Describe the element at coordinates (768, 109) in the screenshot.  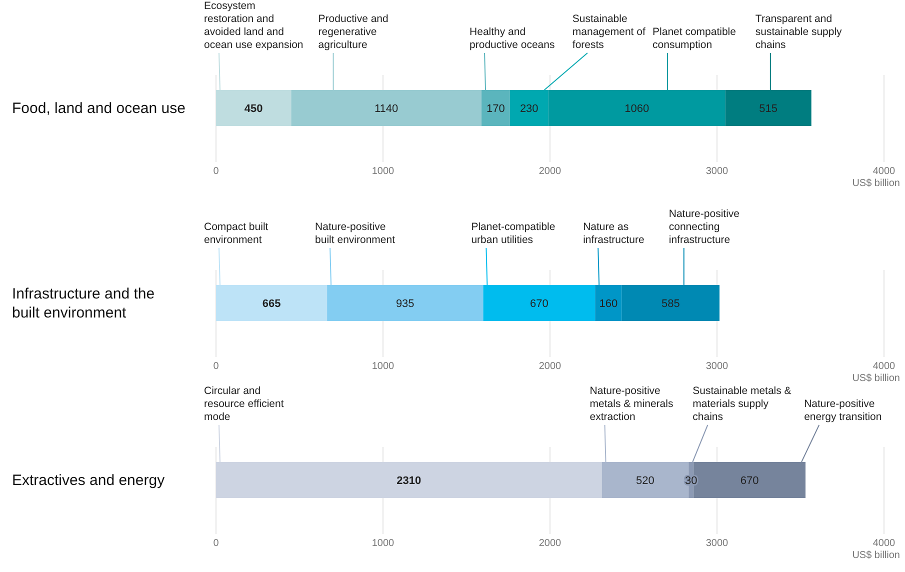
I see `data-label: 515` at that location.